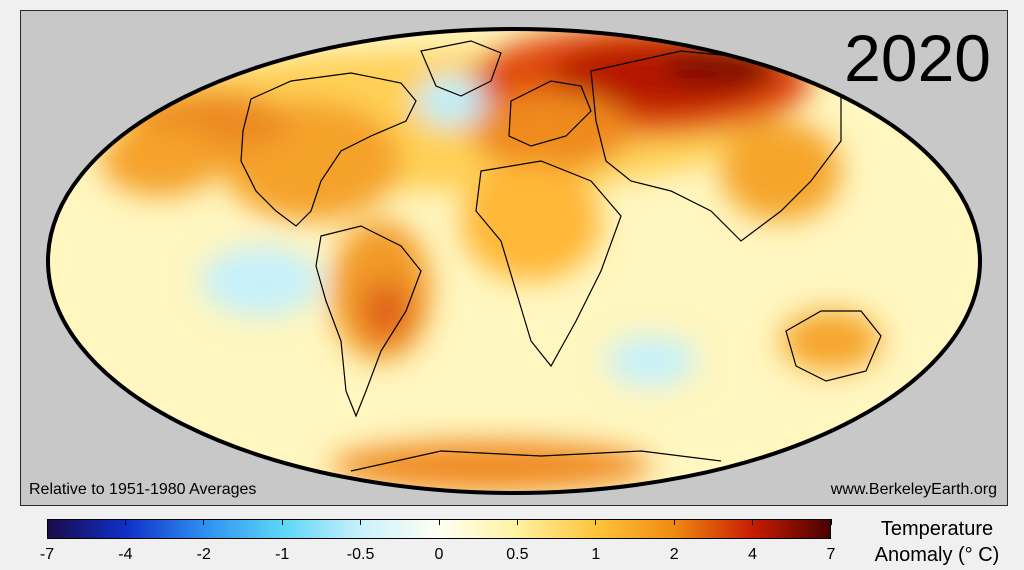  What do you see at coordinates (439, 554) in the screenshot?
I see `colorbar-tick-label: 0` at bounding box center [439, 554].